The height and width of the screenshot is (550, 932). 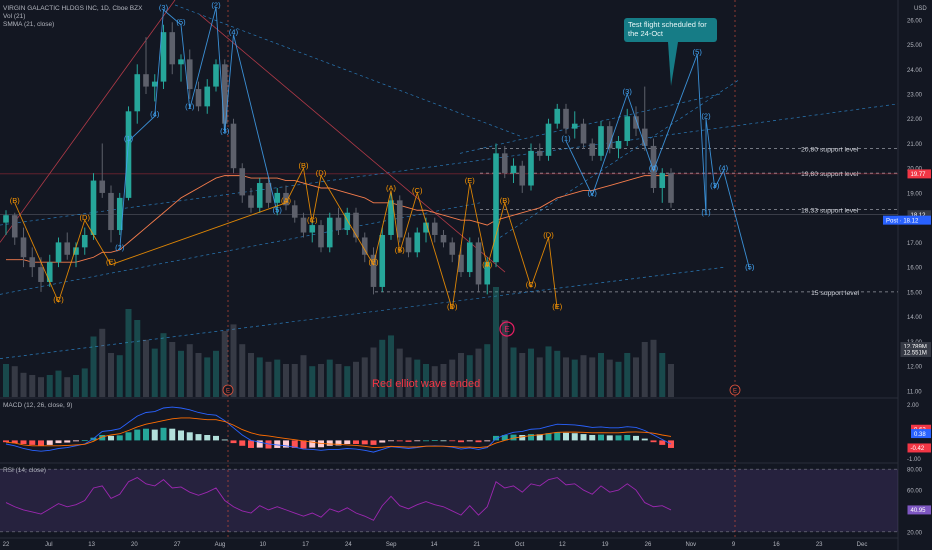 What do you see at coordinates (506, 329) in the screenshot?
I see `elliott-e-label: E` at bounding box center [506, 329].